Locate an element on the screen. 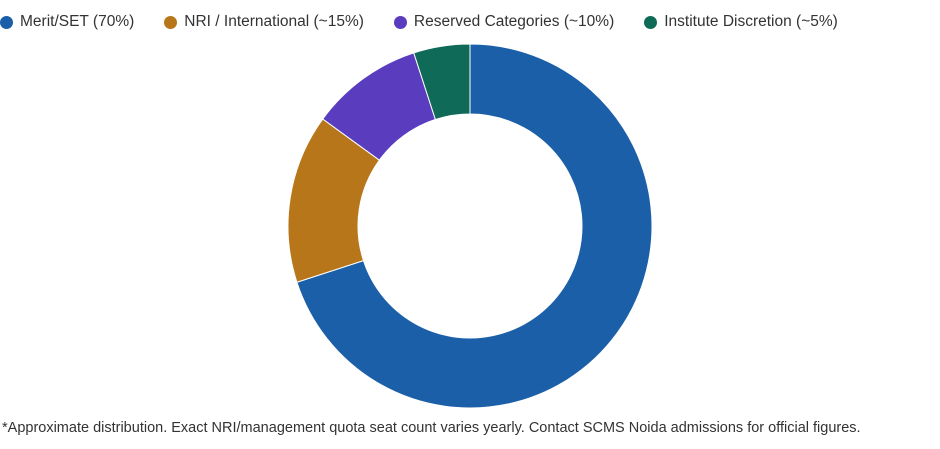 Image resolution: width=940 pixels, height=449 pixels. legend-label-reserved: Reserved Categories (~10%) is located at coordinates (514, 21).